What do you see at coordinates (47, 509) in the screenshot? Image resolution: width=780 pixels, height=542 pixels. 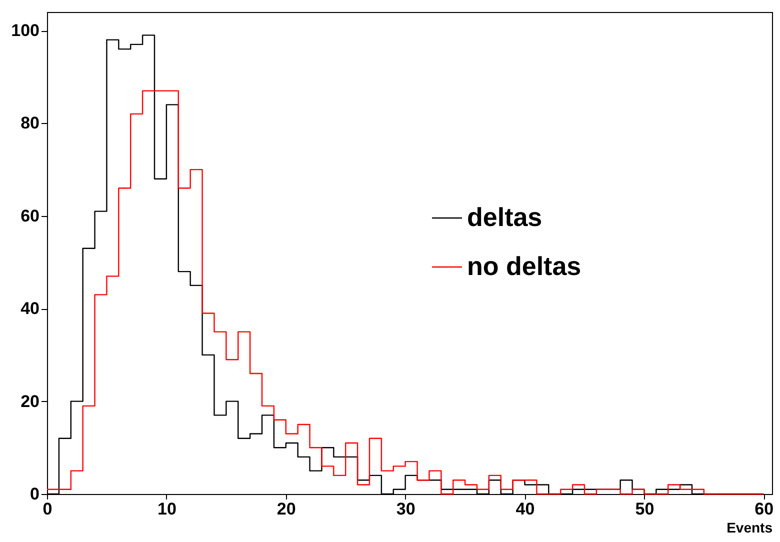 I see `x-tick-label: 0` at bounding box center [47, 509].